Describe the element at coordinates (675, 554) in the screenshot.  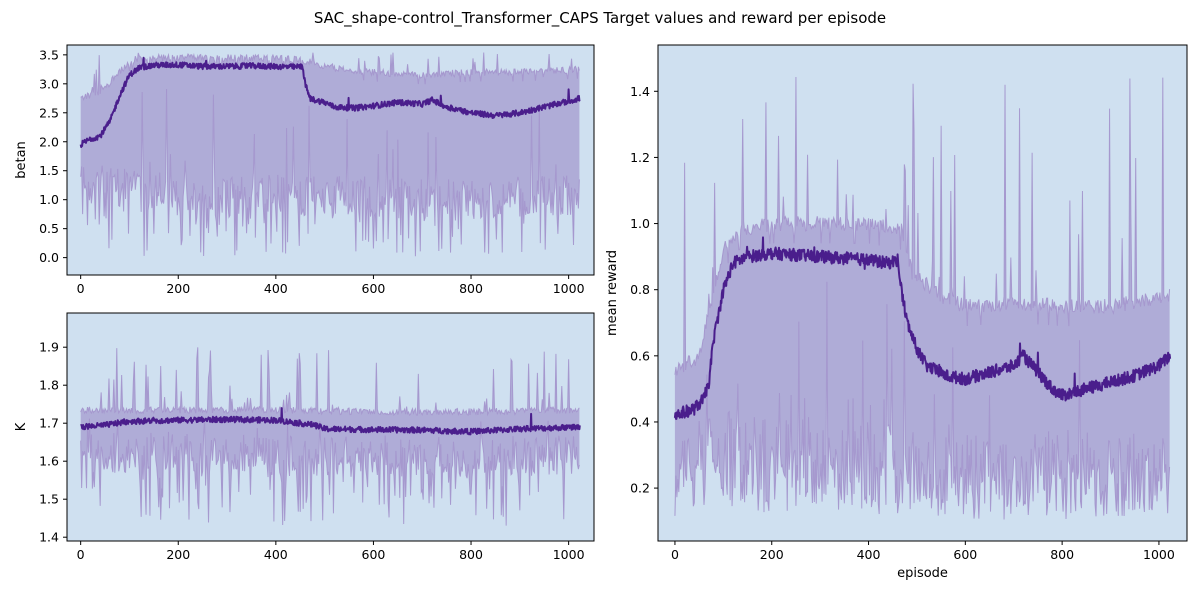
I see `reward-x-tick-label: 0` at that location.